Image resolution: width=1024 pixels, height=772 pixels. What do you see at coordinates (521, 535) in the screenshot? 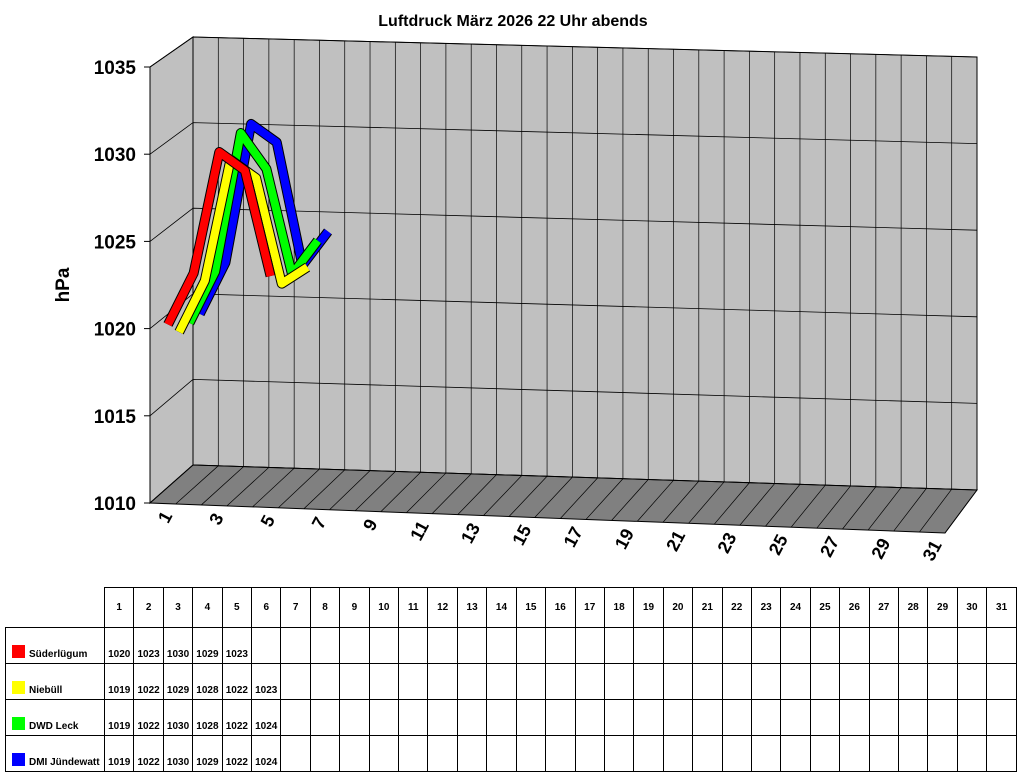
I see `x-tick-label: 15` at bounding box center [521, 535].